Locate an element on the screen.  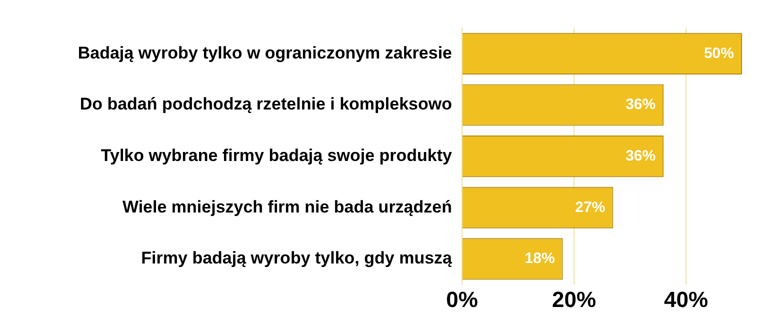
x-tick-label: 20% is located at coordinates (574, 299).